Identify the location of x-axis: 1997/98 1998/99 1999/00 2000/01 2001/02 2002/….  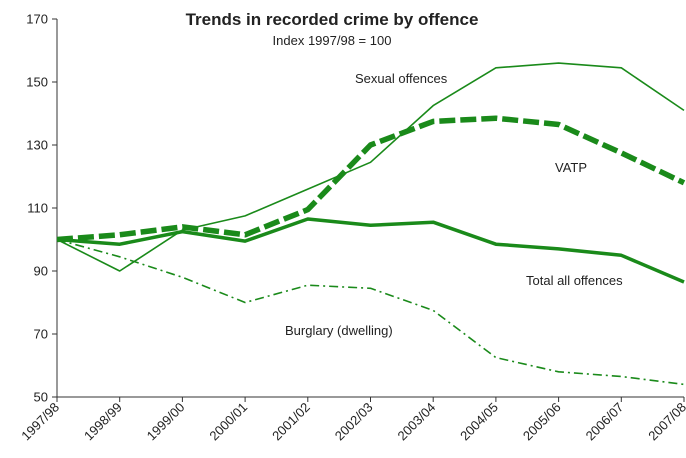
(352, 420).